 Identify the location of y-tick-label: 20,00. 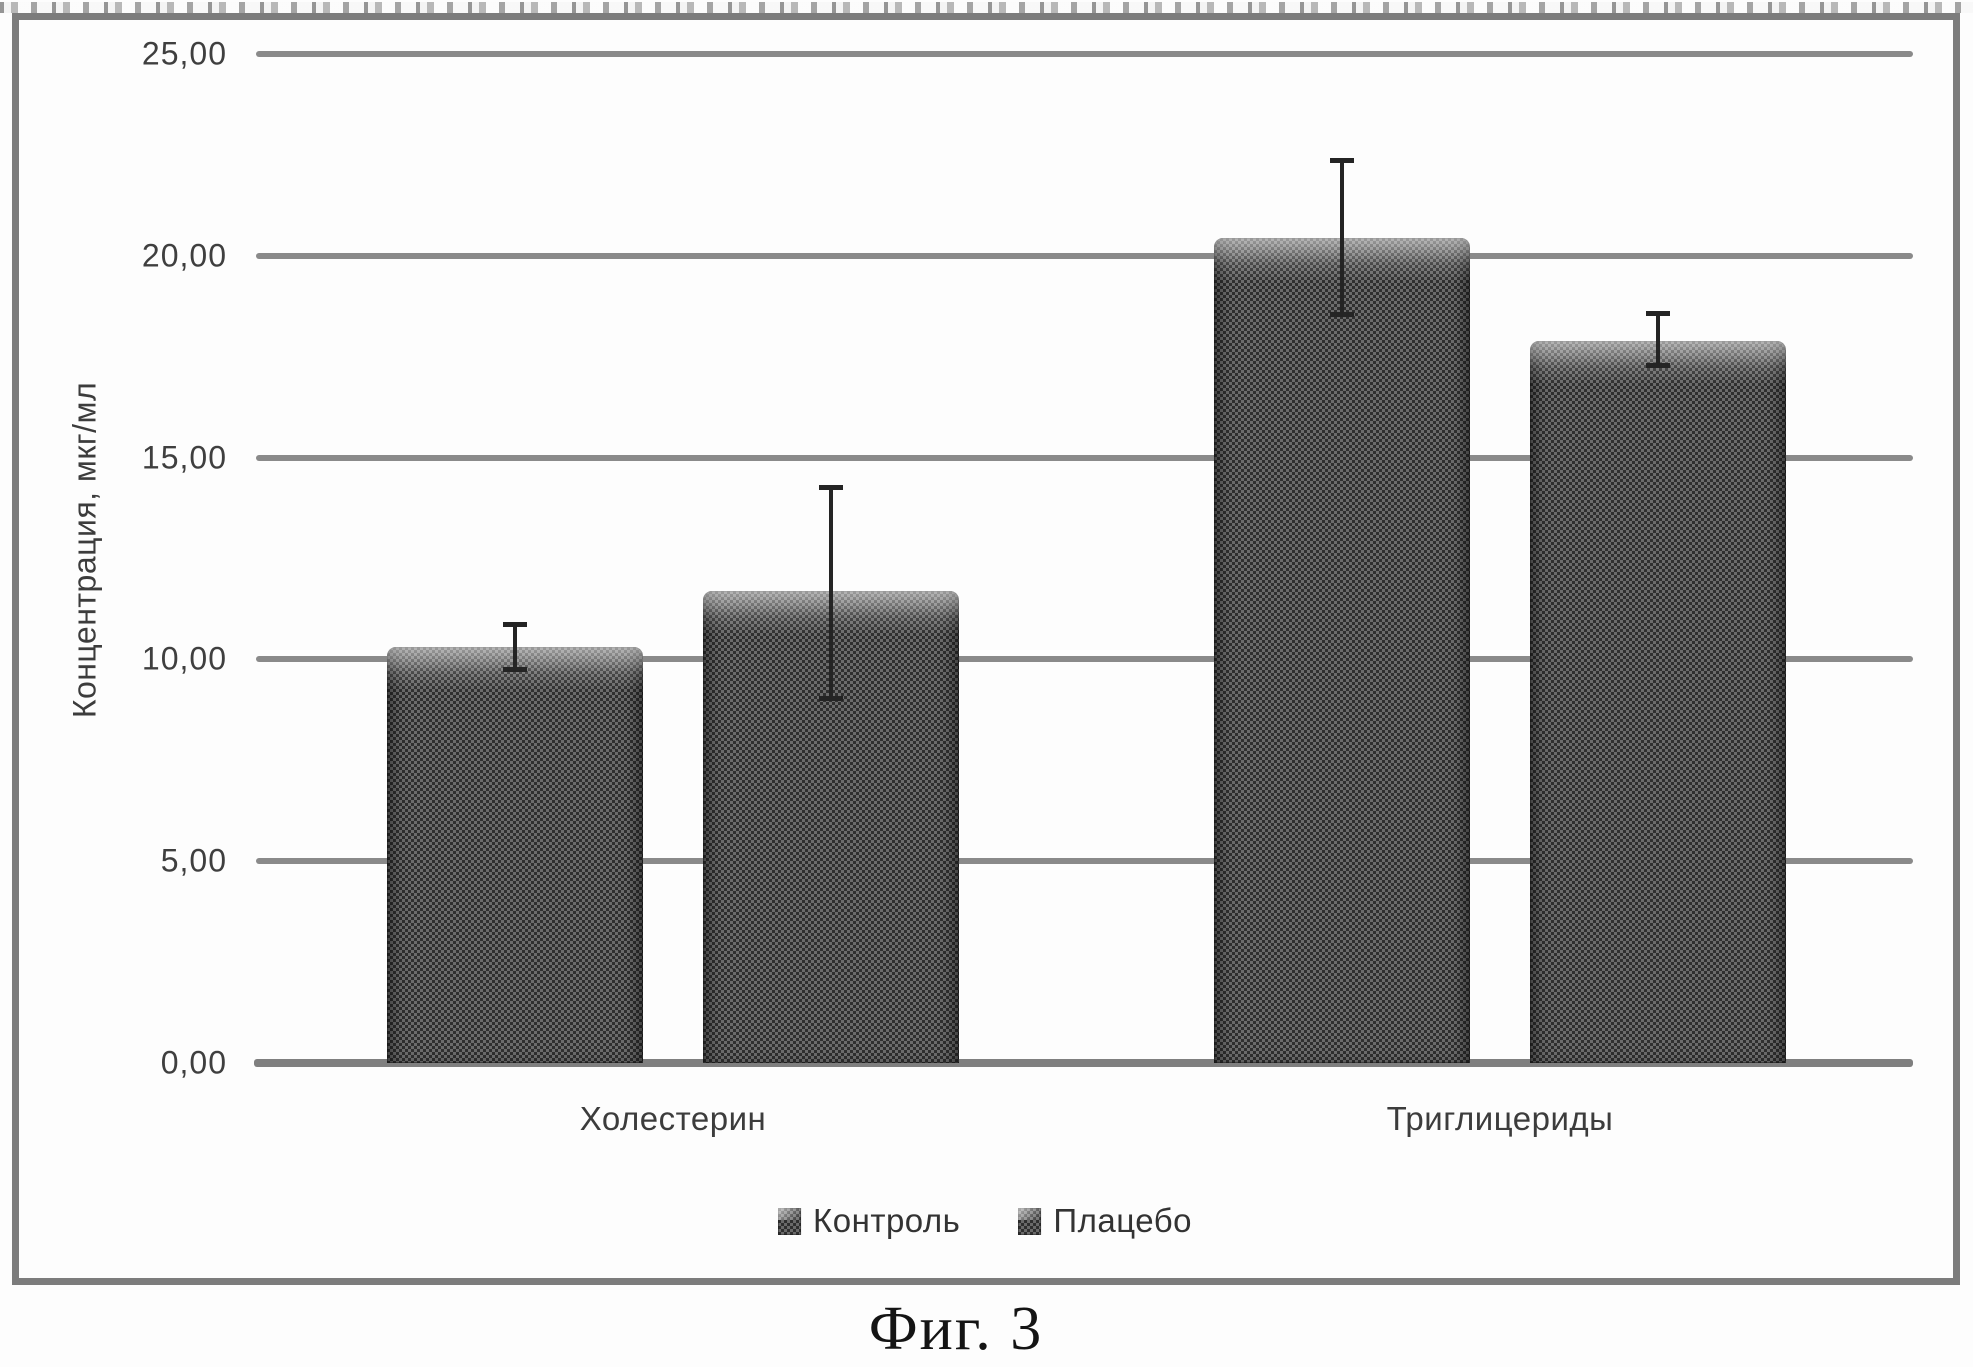
(184, 255).